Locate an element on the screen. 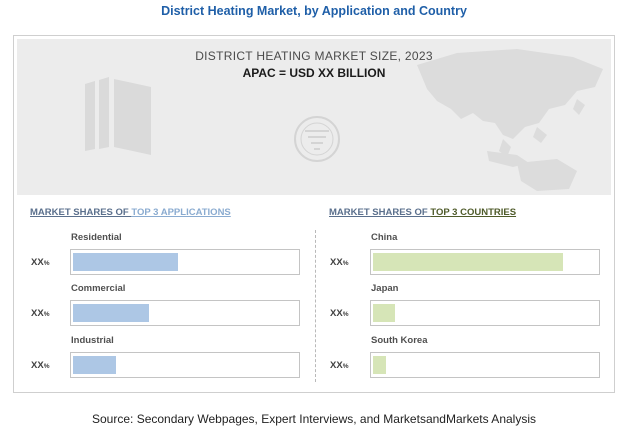  hero-headline: APAC = USD XX BILLION is located at coordinates (314, 73).